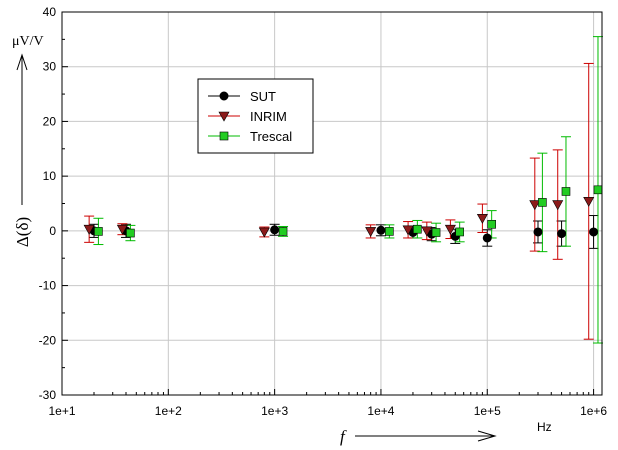 The height and width of the screenshot is (450, 618). I want to click on legend: SUT INRIM Trescal, so click(255, 116).